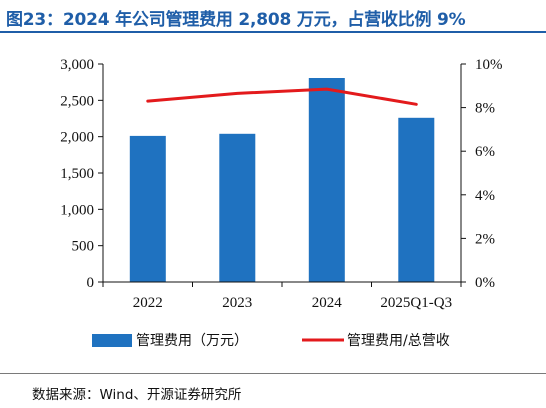  I want to click on right-tick-label: 2%, so click(485, 239).